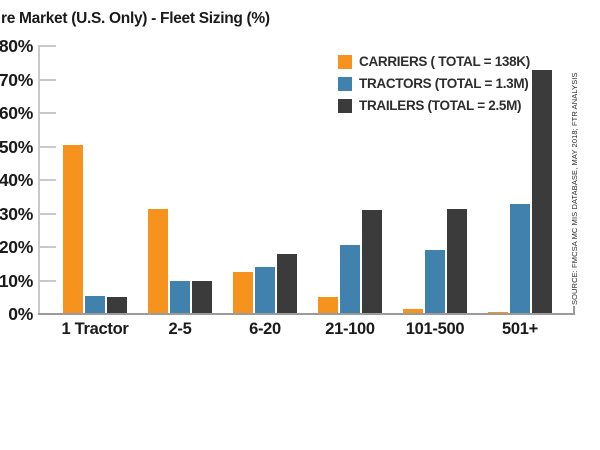 This screenshot has height=450, width=600. What do you see at coordinates (574, 310) in the screenshot?
I see `x-axis-end-tick` at bounding box center [574, 310].